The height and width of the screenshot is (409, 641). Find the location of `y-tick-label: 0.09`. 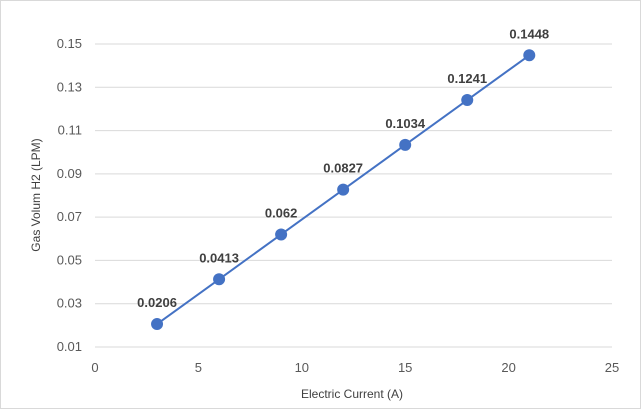

y-tick-label: 0.09 is located at coordinates (69, 173).